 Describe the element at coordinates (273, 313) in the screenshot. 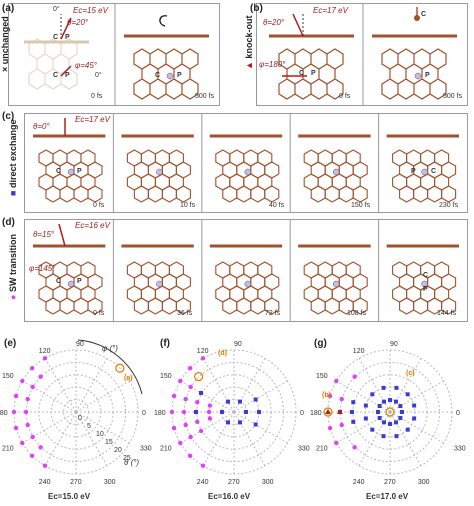

I see `d-time-2: 72 fs` at that location.